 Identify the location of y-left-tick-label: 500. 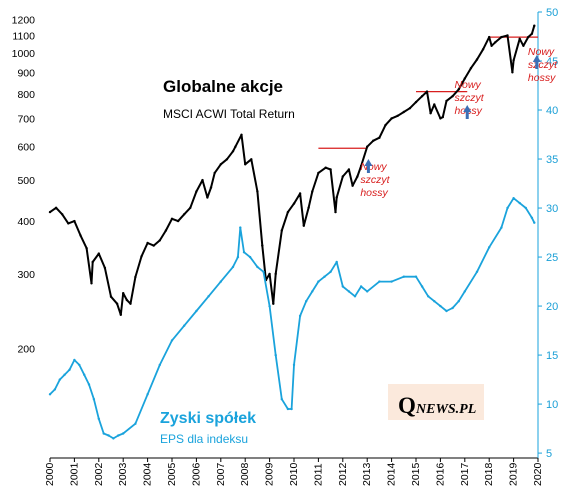
(26, 181).